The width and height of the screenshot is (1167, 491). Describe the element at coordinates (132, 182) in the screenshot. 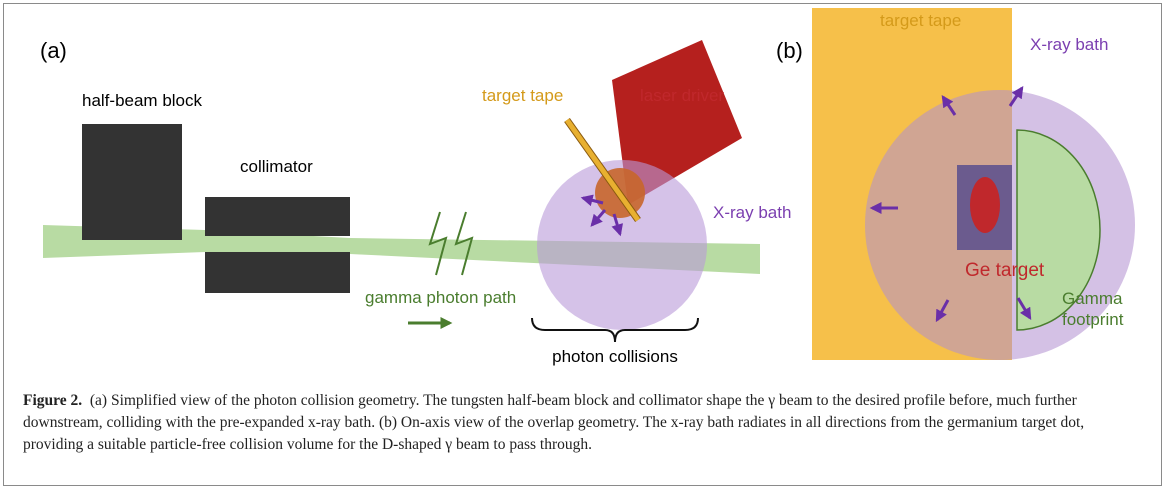

I see `half-beam-block` at that location.